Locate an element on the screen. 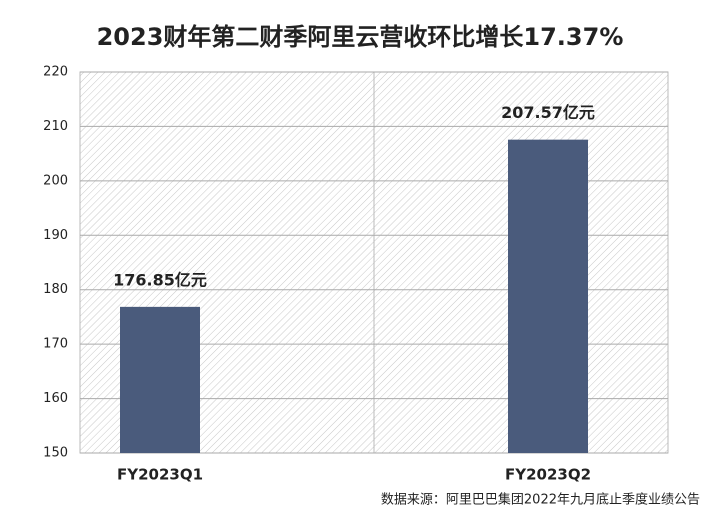 The width and height of the screenshot is (720, 520). y-tick-label: 160 is located at coordinates (55, 398).